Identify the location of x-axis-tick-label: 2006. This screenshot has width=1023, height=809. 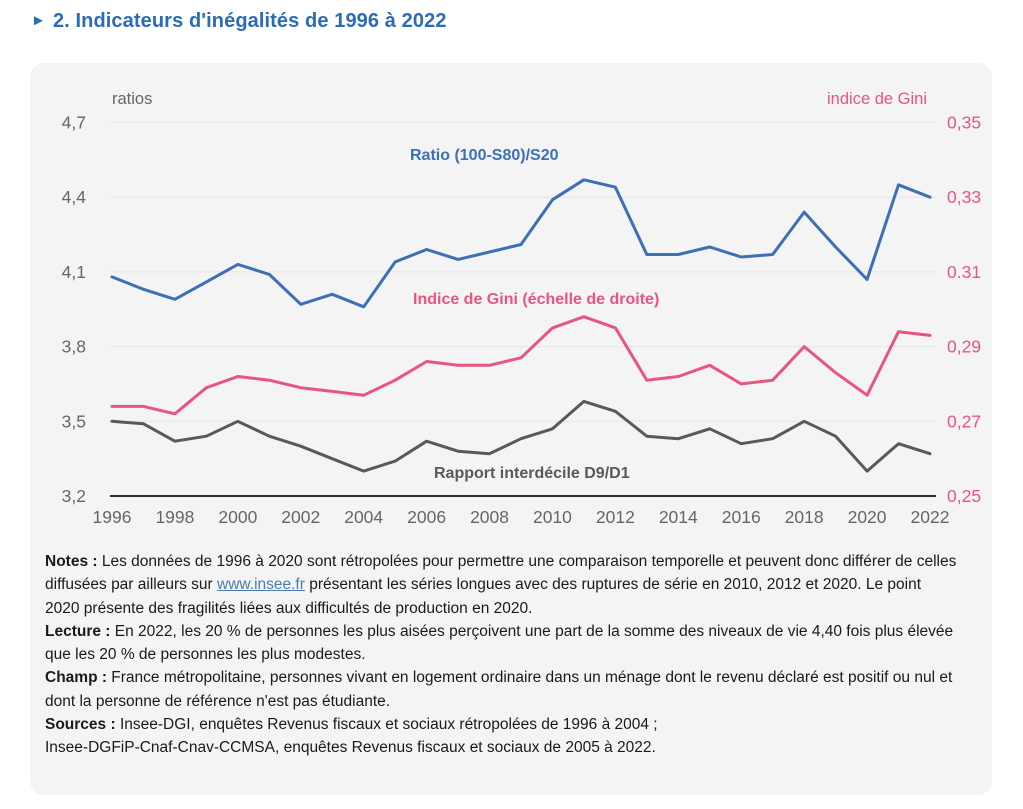
(426, 517).